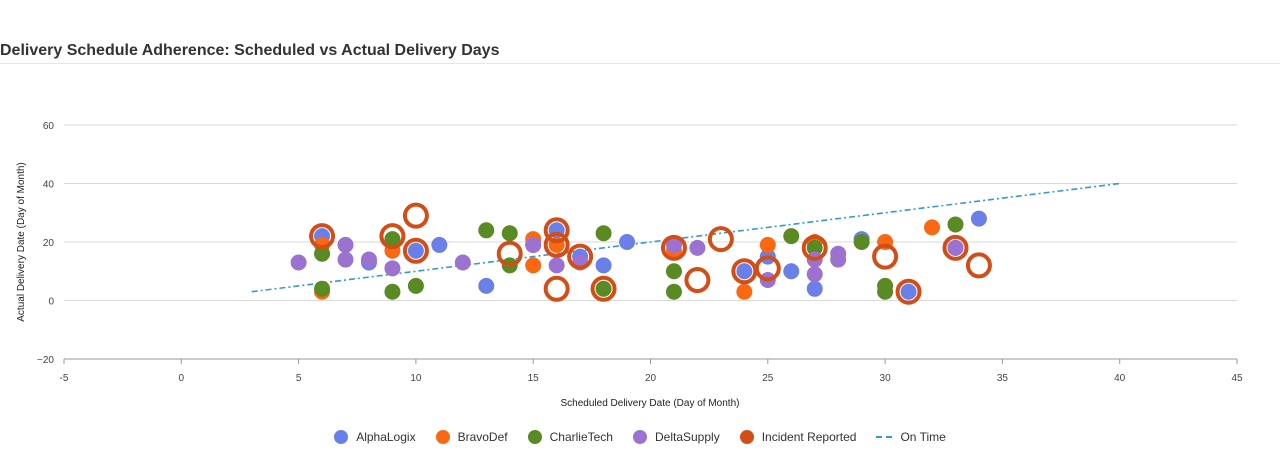 This screenshot has width=1280, height=454. Describe the element at coordinates (299, 378) in the screenshot. I see `x-tick-label: 5` at that location.